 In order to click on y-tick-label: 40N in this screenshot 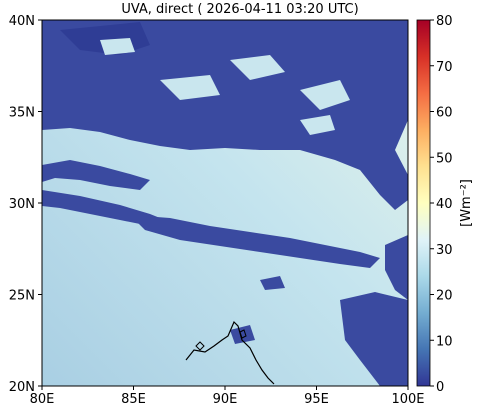, I will do `click(22, 21)`.